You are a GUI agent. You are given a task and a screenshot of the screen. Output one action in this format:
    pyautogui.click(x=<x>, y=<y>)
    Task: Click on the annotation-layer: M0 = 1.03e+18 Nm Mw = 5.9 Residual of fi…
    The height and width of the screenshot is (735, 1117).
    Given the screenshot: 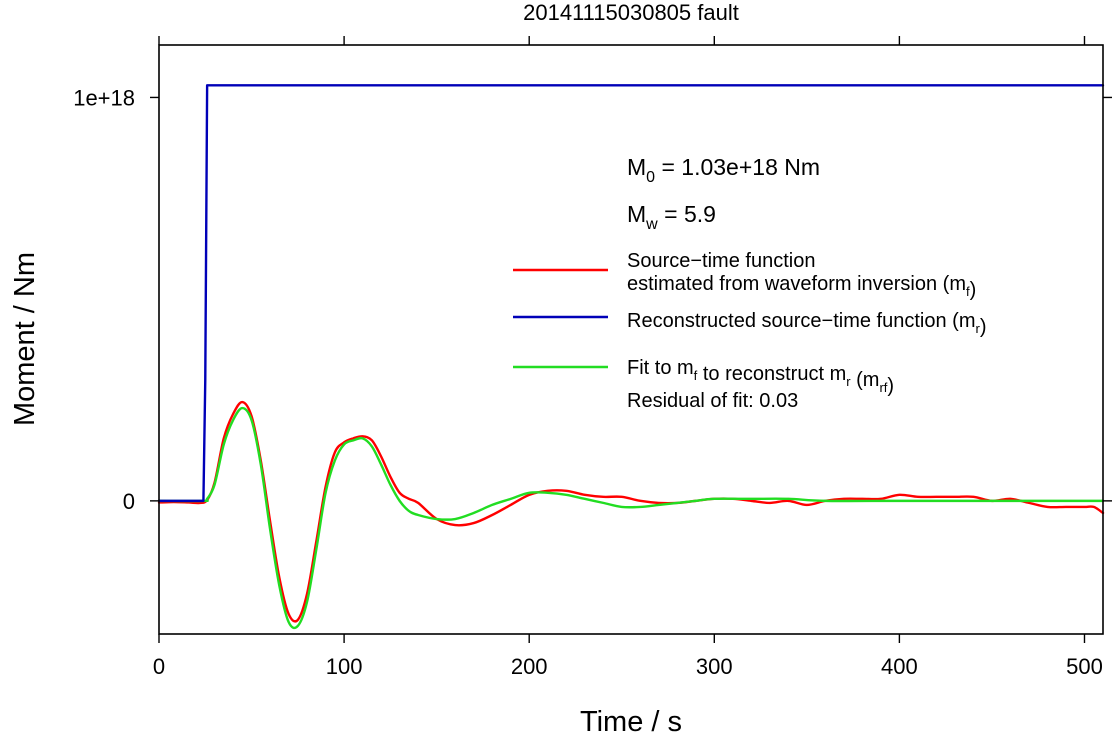 What is the action you would take?
    pyautogui.click(x=723, y=283)
    